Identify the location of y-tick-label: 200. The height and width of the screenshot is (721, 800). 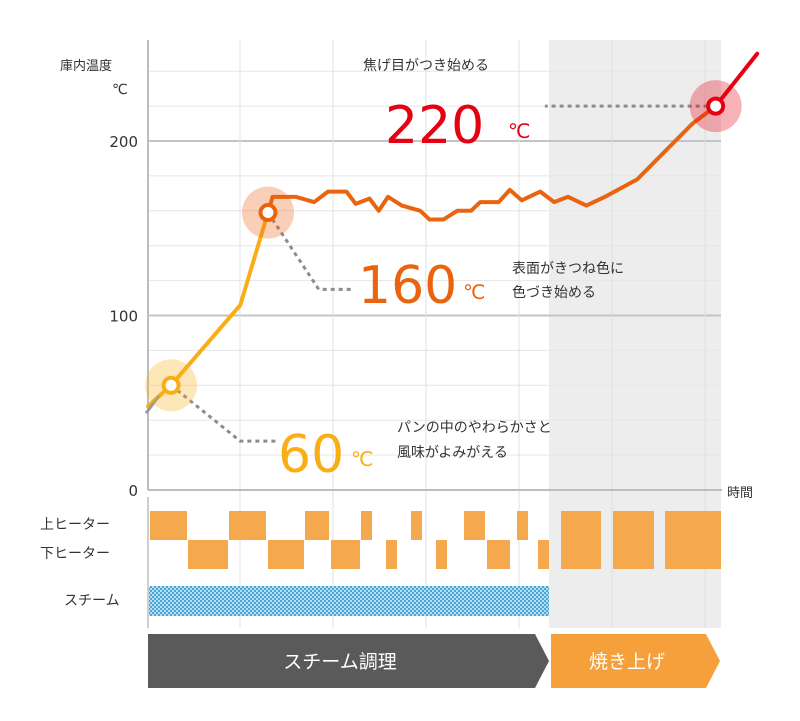
(123, 142).